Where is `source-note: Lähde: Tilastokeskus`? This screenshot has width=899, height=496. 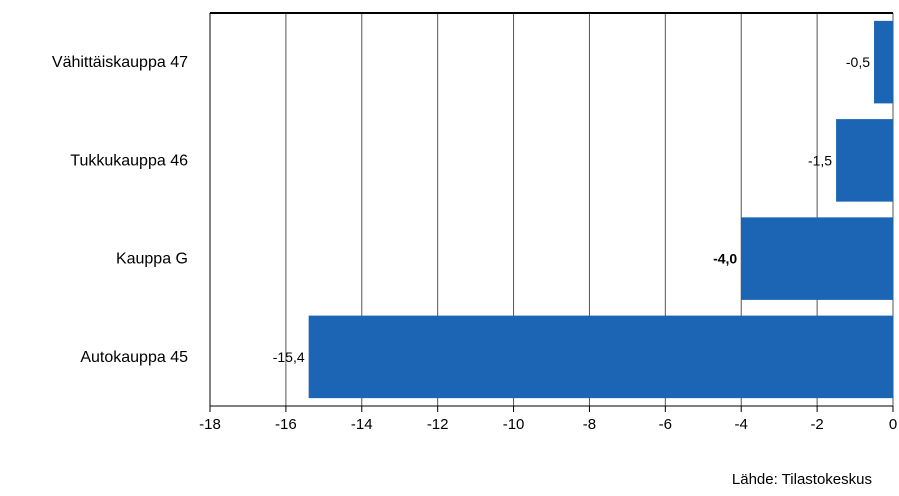 source-note: Lähde: Tilastokeskus is located at coordinates (802, 479).